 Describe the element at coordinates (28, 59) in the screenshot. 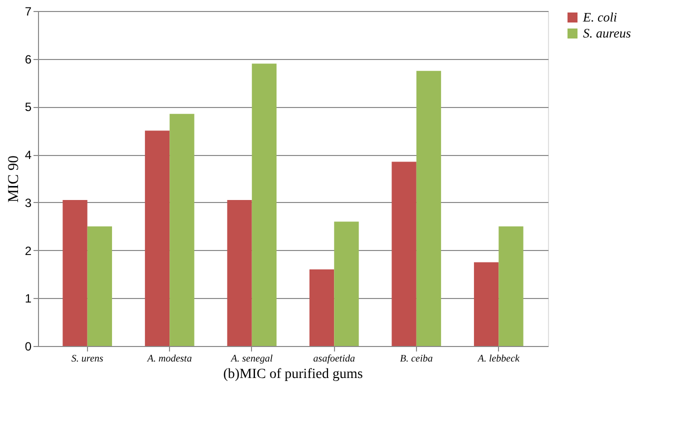

I see `y-tick-label: 6` at that location.